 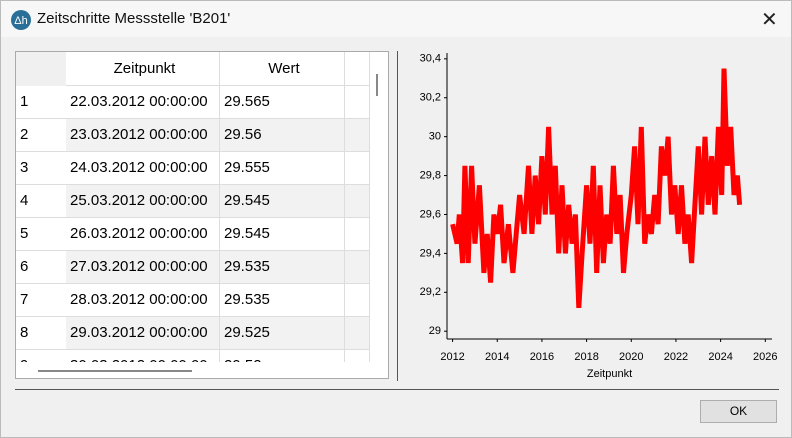 What do you see at coordinates (282, 135) in the screenshot?
I see `table-cell: 29.56` at bounding box center [282, 135].